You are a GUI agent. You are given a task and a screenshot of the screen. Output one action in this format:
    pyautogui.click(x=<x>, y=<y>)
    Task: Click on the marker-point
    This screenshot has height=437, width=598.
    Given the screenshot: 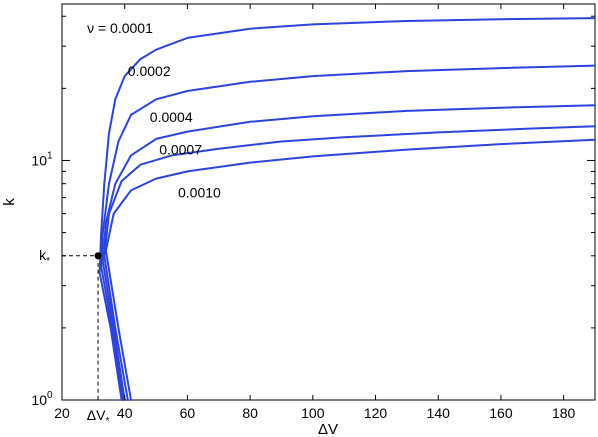 What is the action you would take?
    pyautogui.click(x=98, y=256)
    